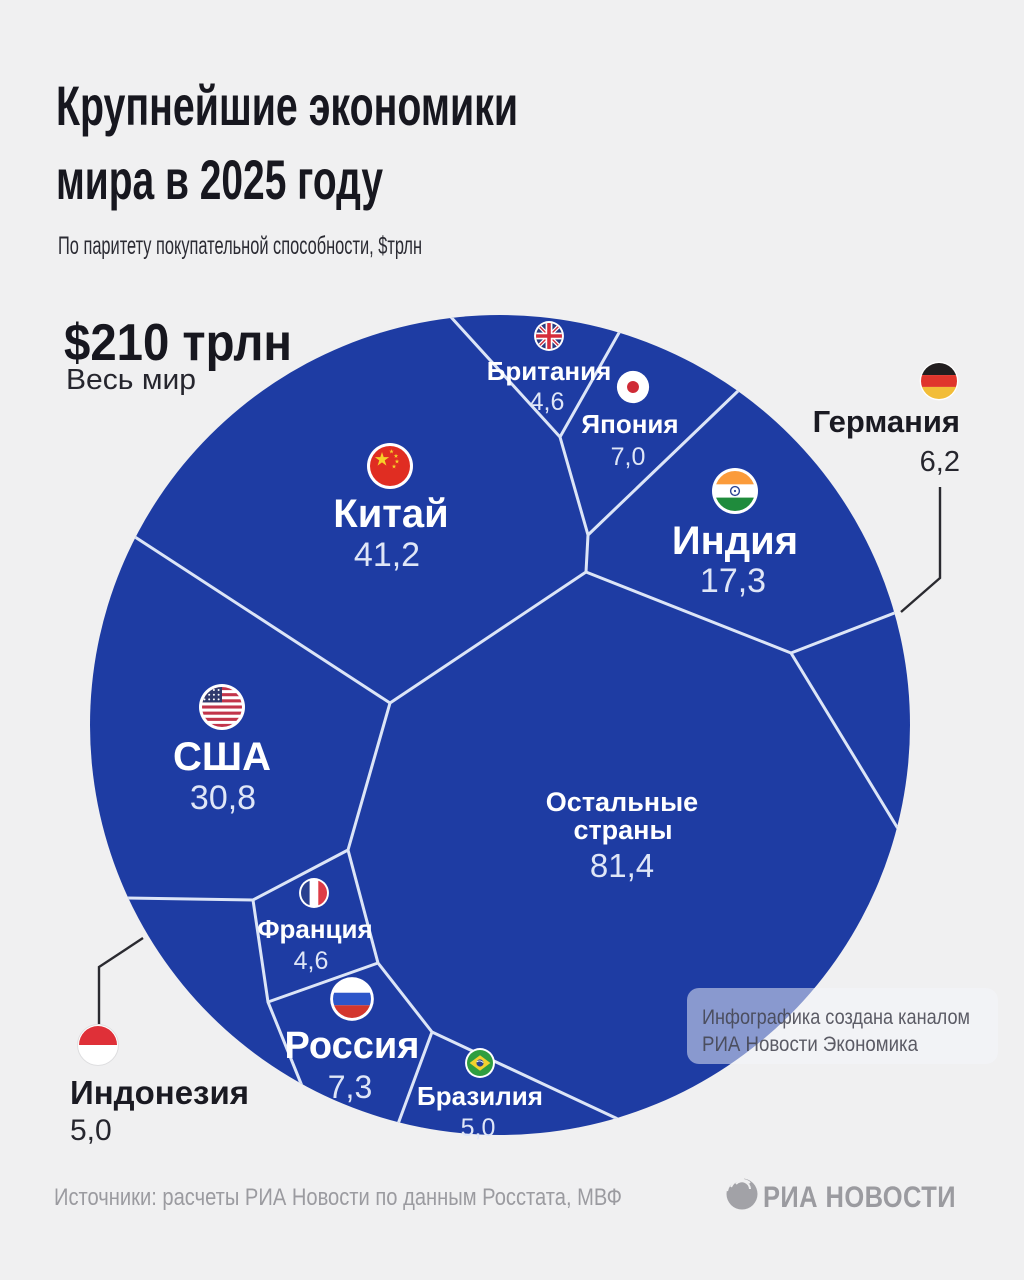 This screenshot has width=1024, height=1280. Describe the element at coordinates (622, 865) in the screenshot. I see `cell-value-rest: 81,4` at that location.